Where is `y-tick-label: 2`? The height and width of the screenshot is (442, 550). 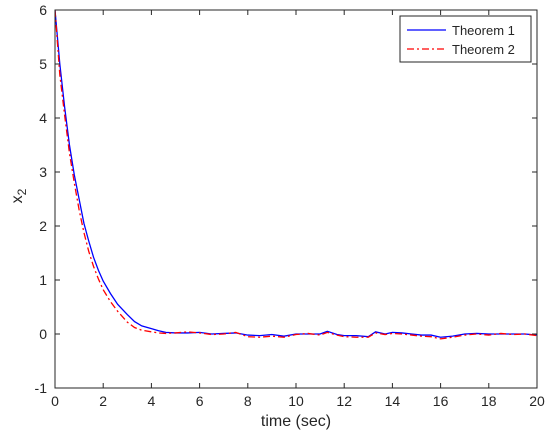
y-tick-label: 2 is located at coordinates (43, 226).